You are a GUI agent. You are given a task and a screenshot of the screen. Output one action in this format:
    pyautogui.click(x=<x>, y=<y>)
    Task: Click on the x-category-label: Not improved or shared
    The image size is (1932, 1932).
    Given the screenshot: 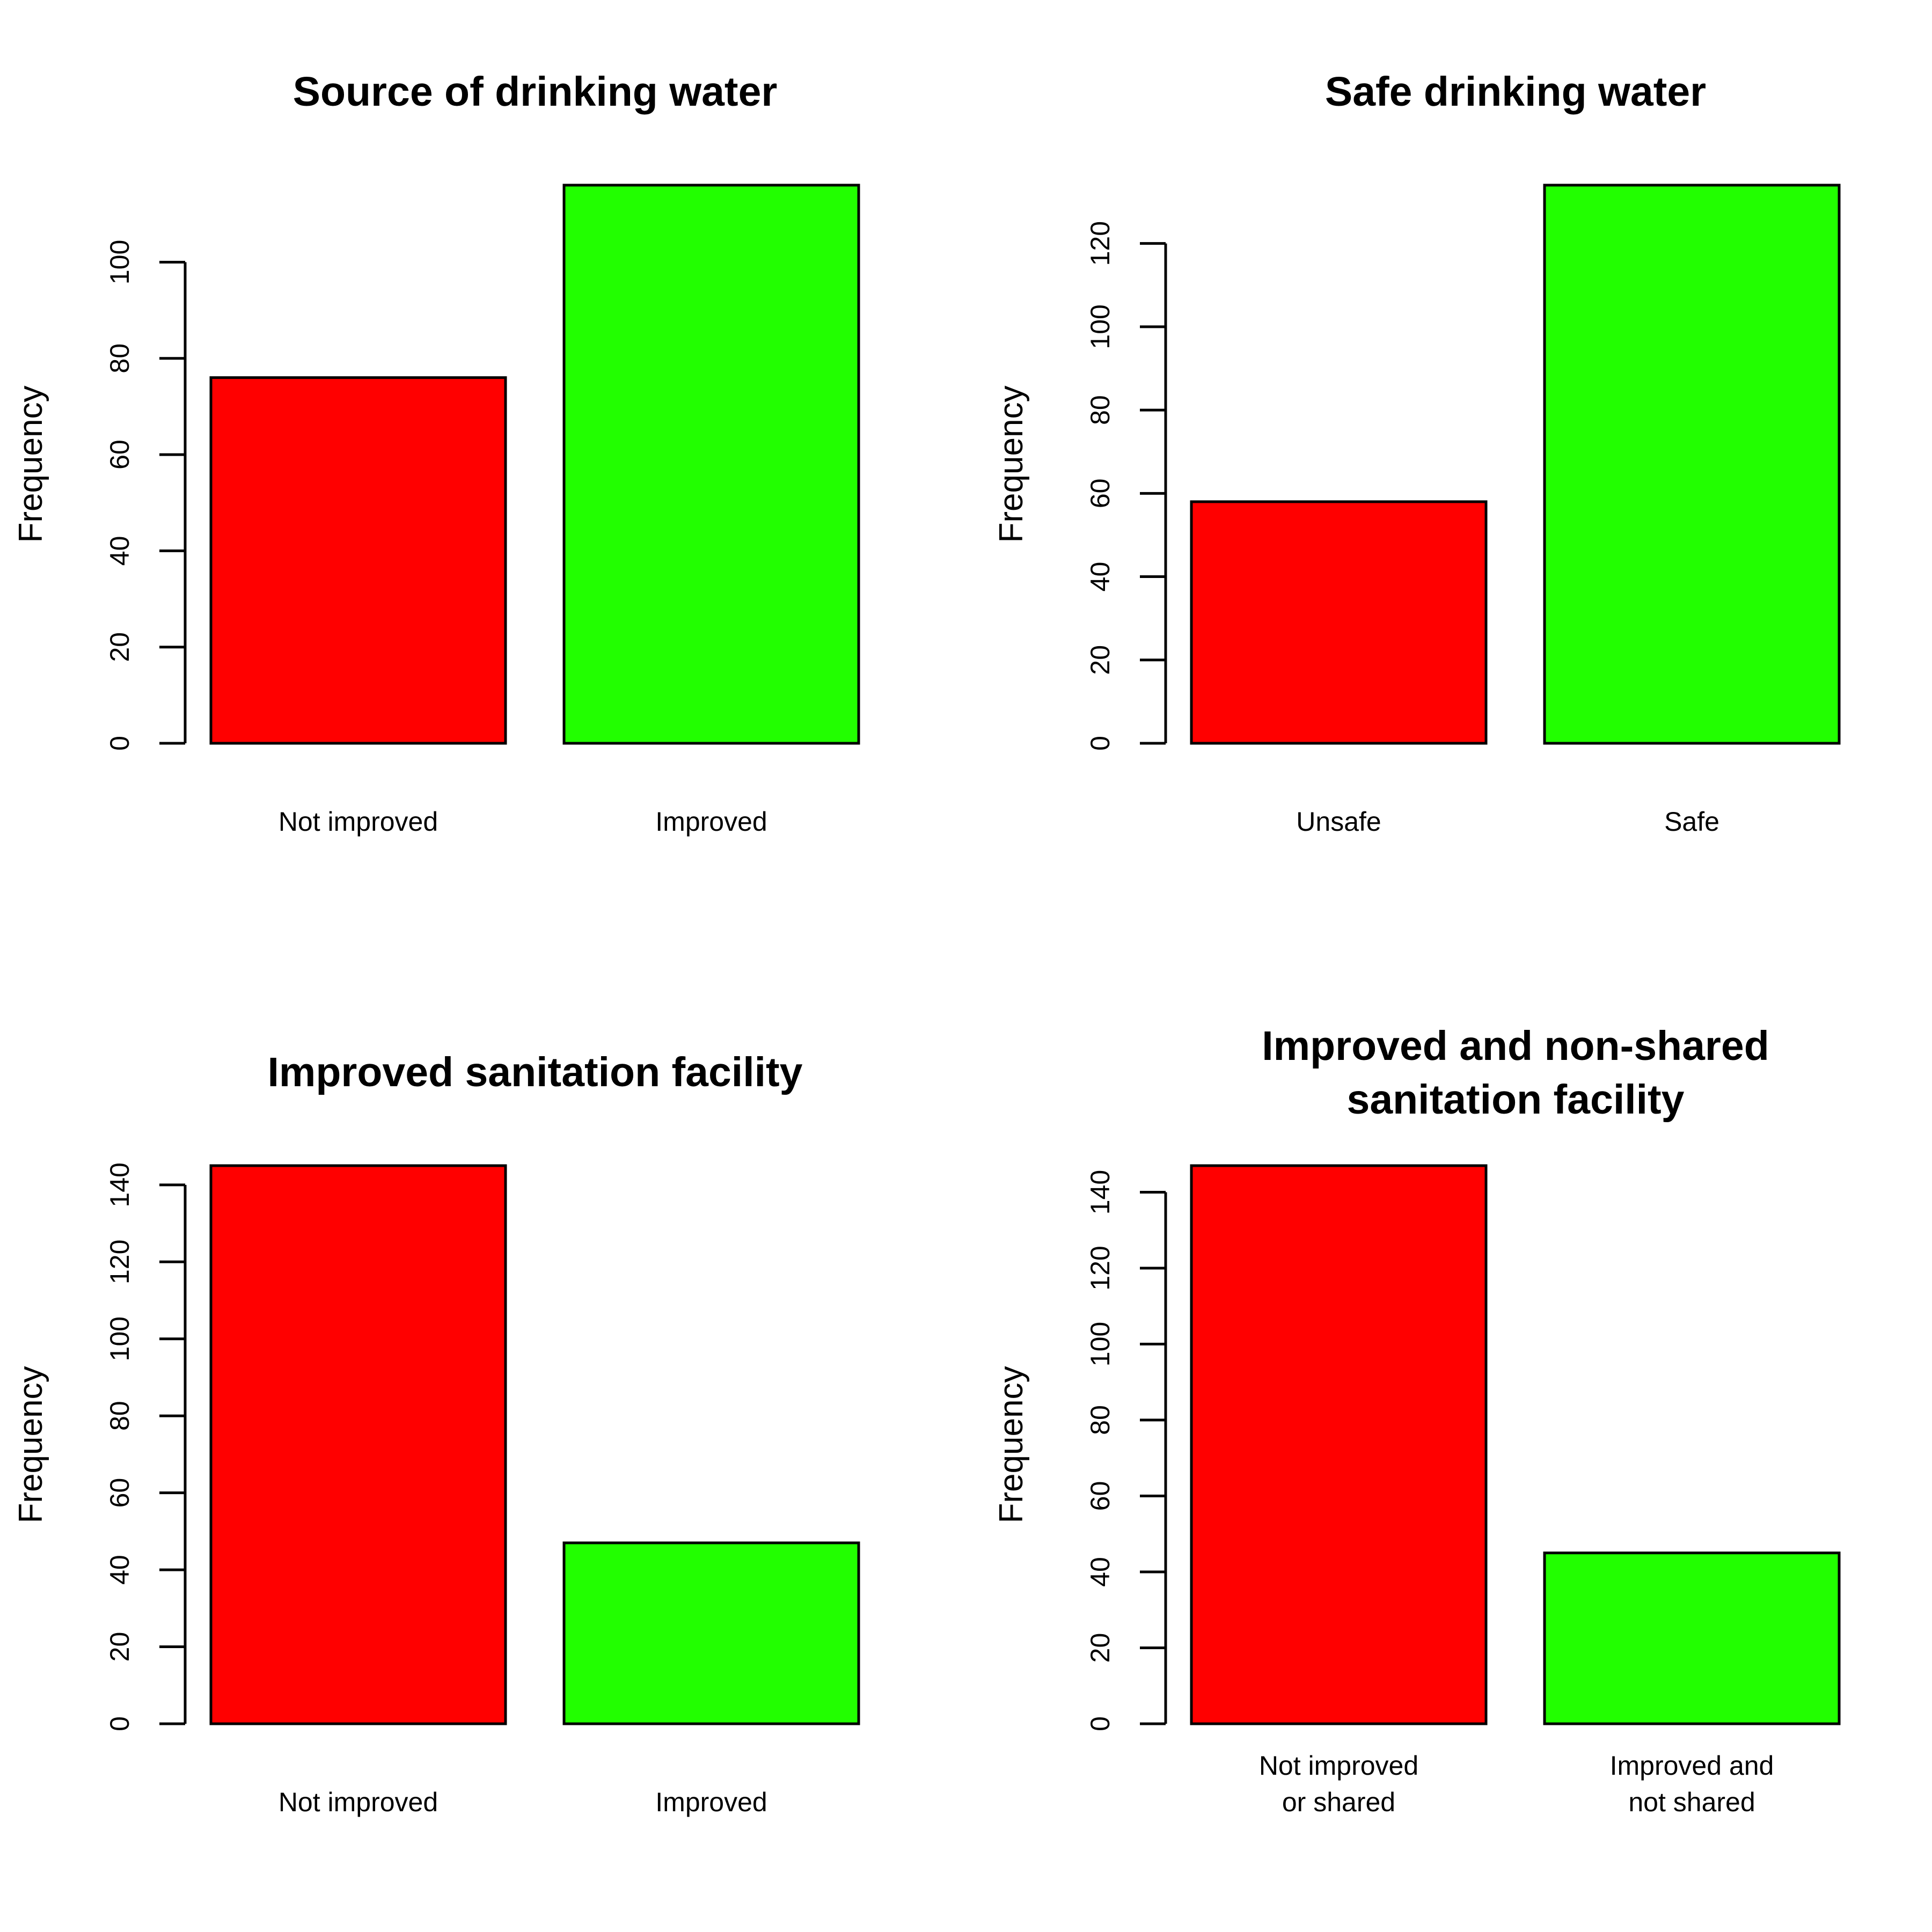 What is the action you would take?
    pyautogui.click(x=1338, y=1784)
    